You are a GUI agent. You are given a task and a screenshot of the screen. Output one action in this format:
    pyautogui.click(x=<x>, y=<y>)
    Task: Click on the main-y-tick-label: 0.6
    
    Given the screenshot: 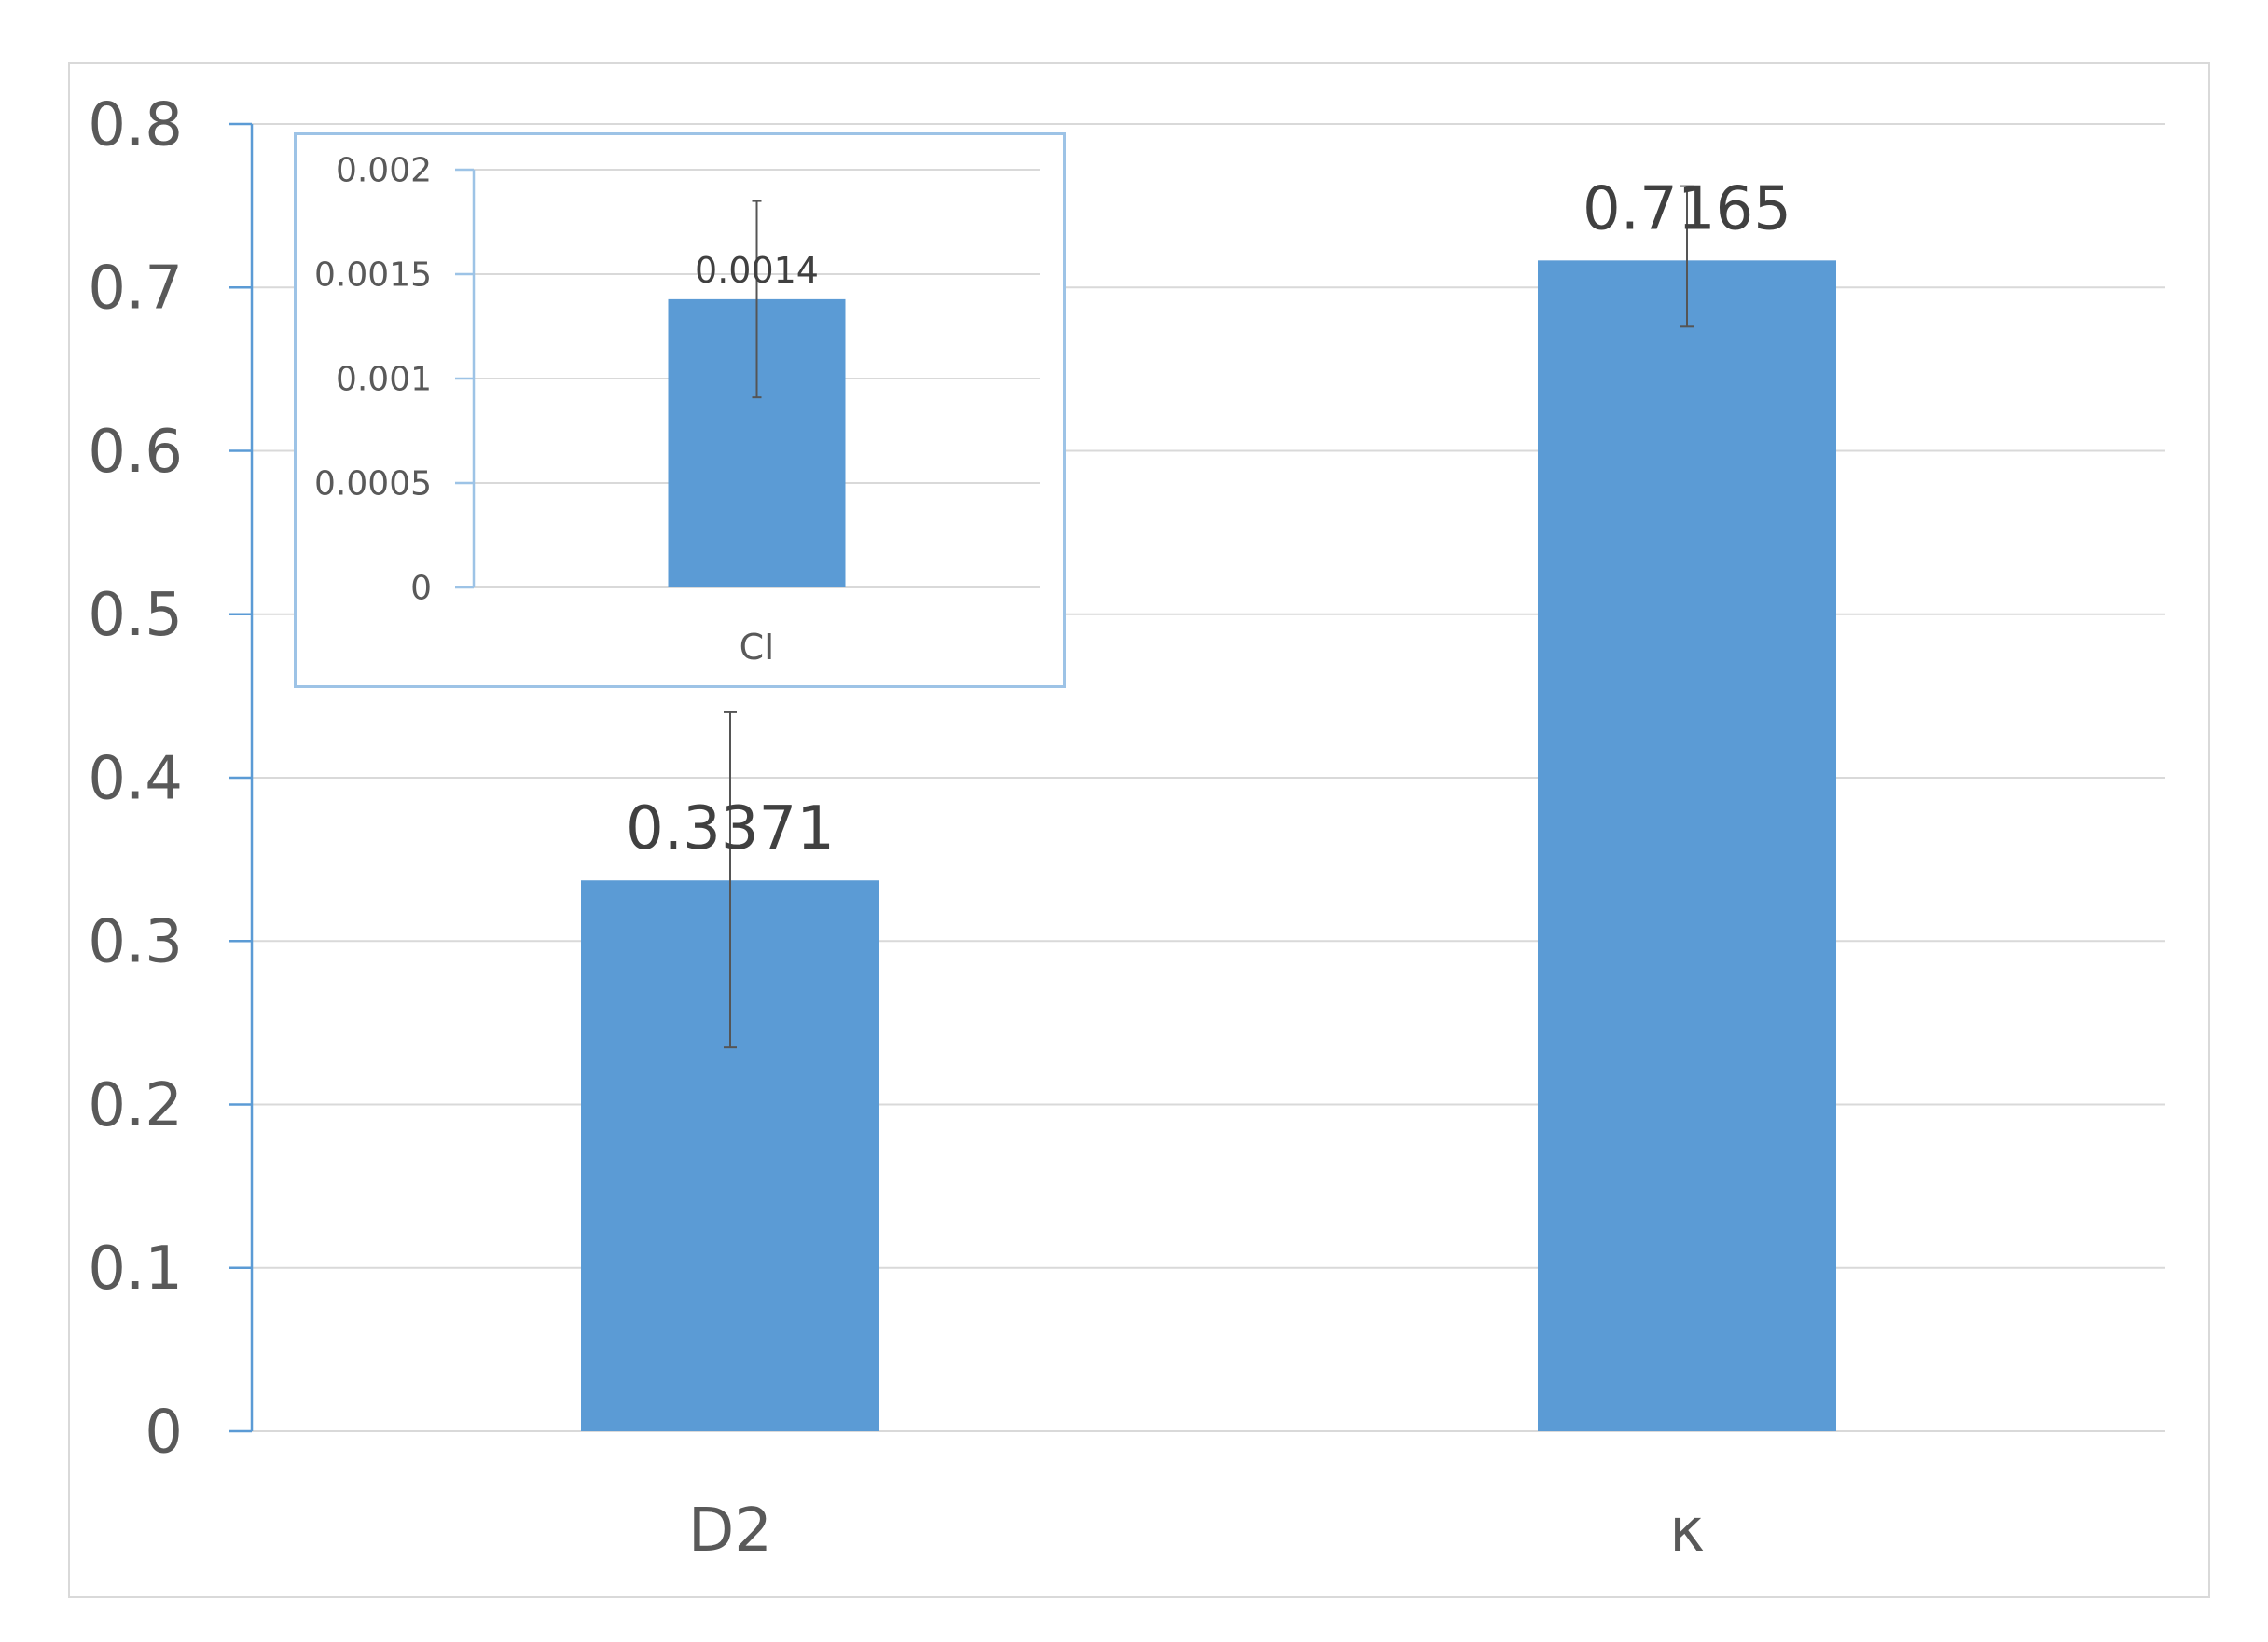 What is the action you would take?
    pyautogui.click(x=135, y=452)
    